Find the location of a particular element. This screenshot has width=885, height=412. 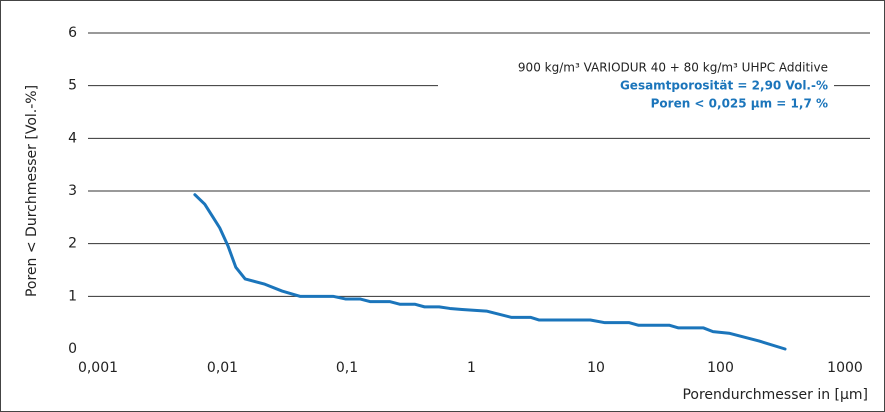

y-axis-label: Poren < Durchmesser [Vol.-%] is located at coordinates (32, 191).